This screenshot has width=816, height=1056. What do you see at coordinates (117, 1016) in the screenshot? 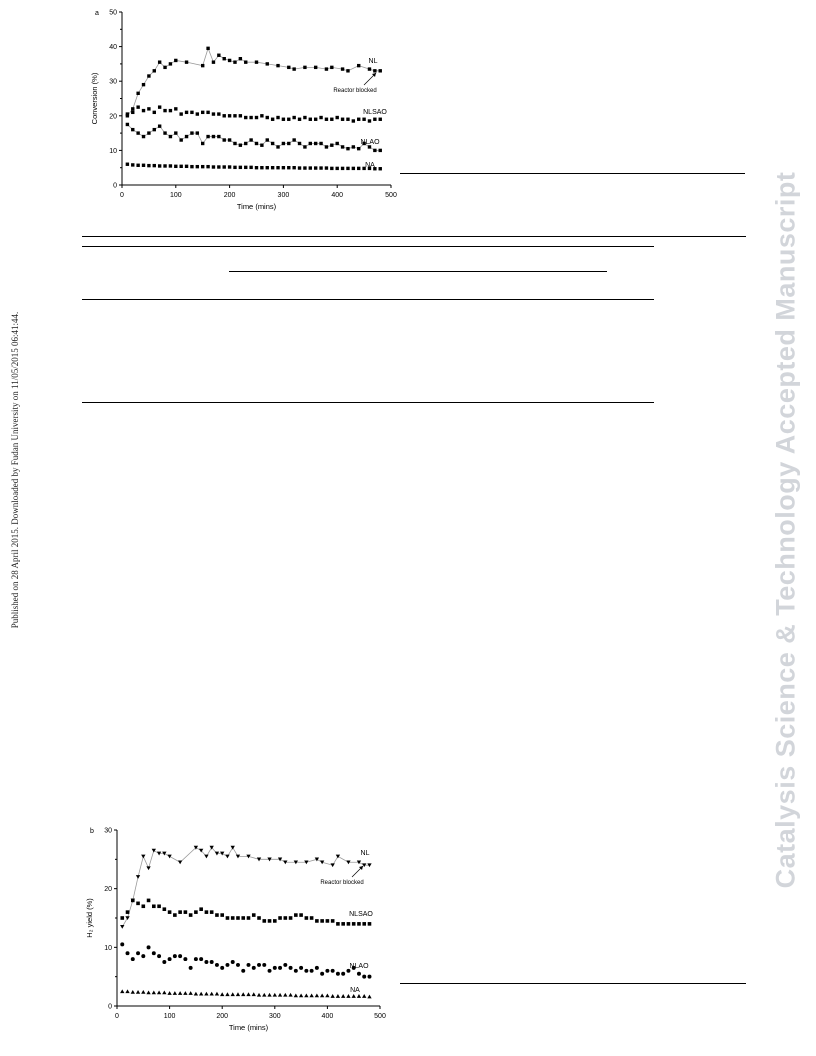
I see `x-tick-label: 0` at bounding box center [117, 1016].